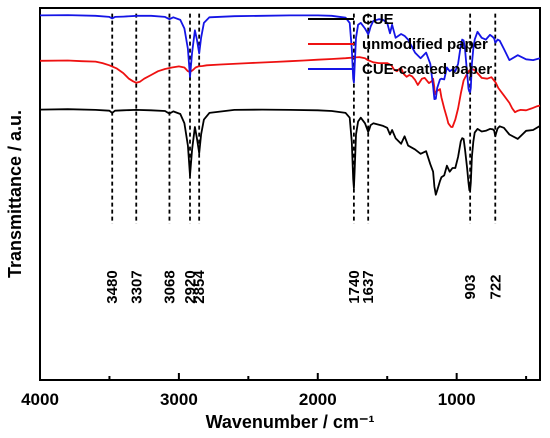 Image resolution: width=550 pixels, height=438 pixels. What do you see at coordinates (470, 286) in the screenshot?
I see `annotation-label: 903` at bounding box center [470, 286].